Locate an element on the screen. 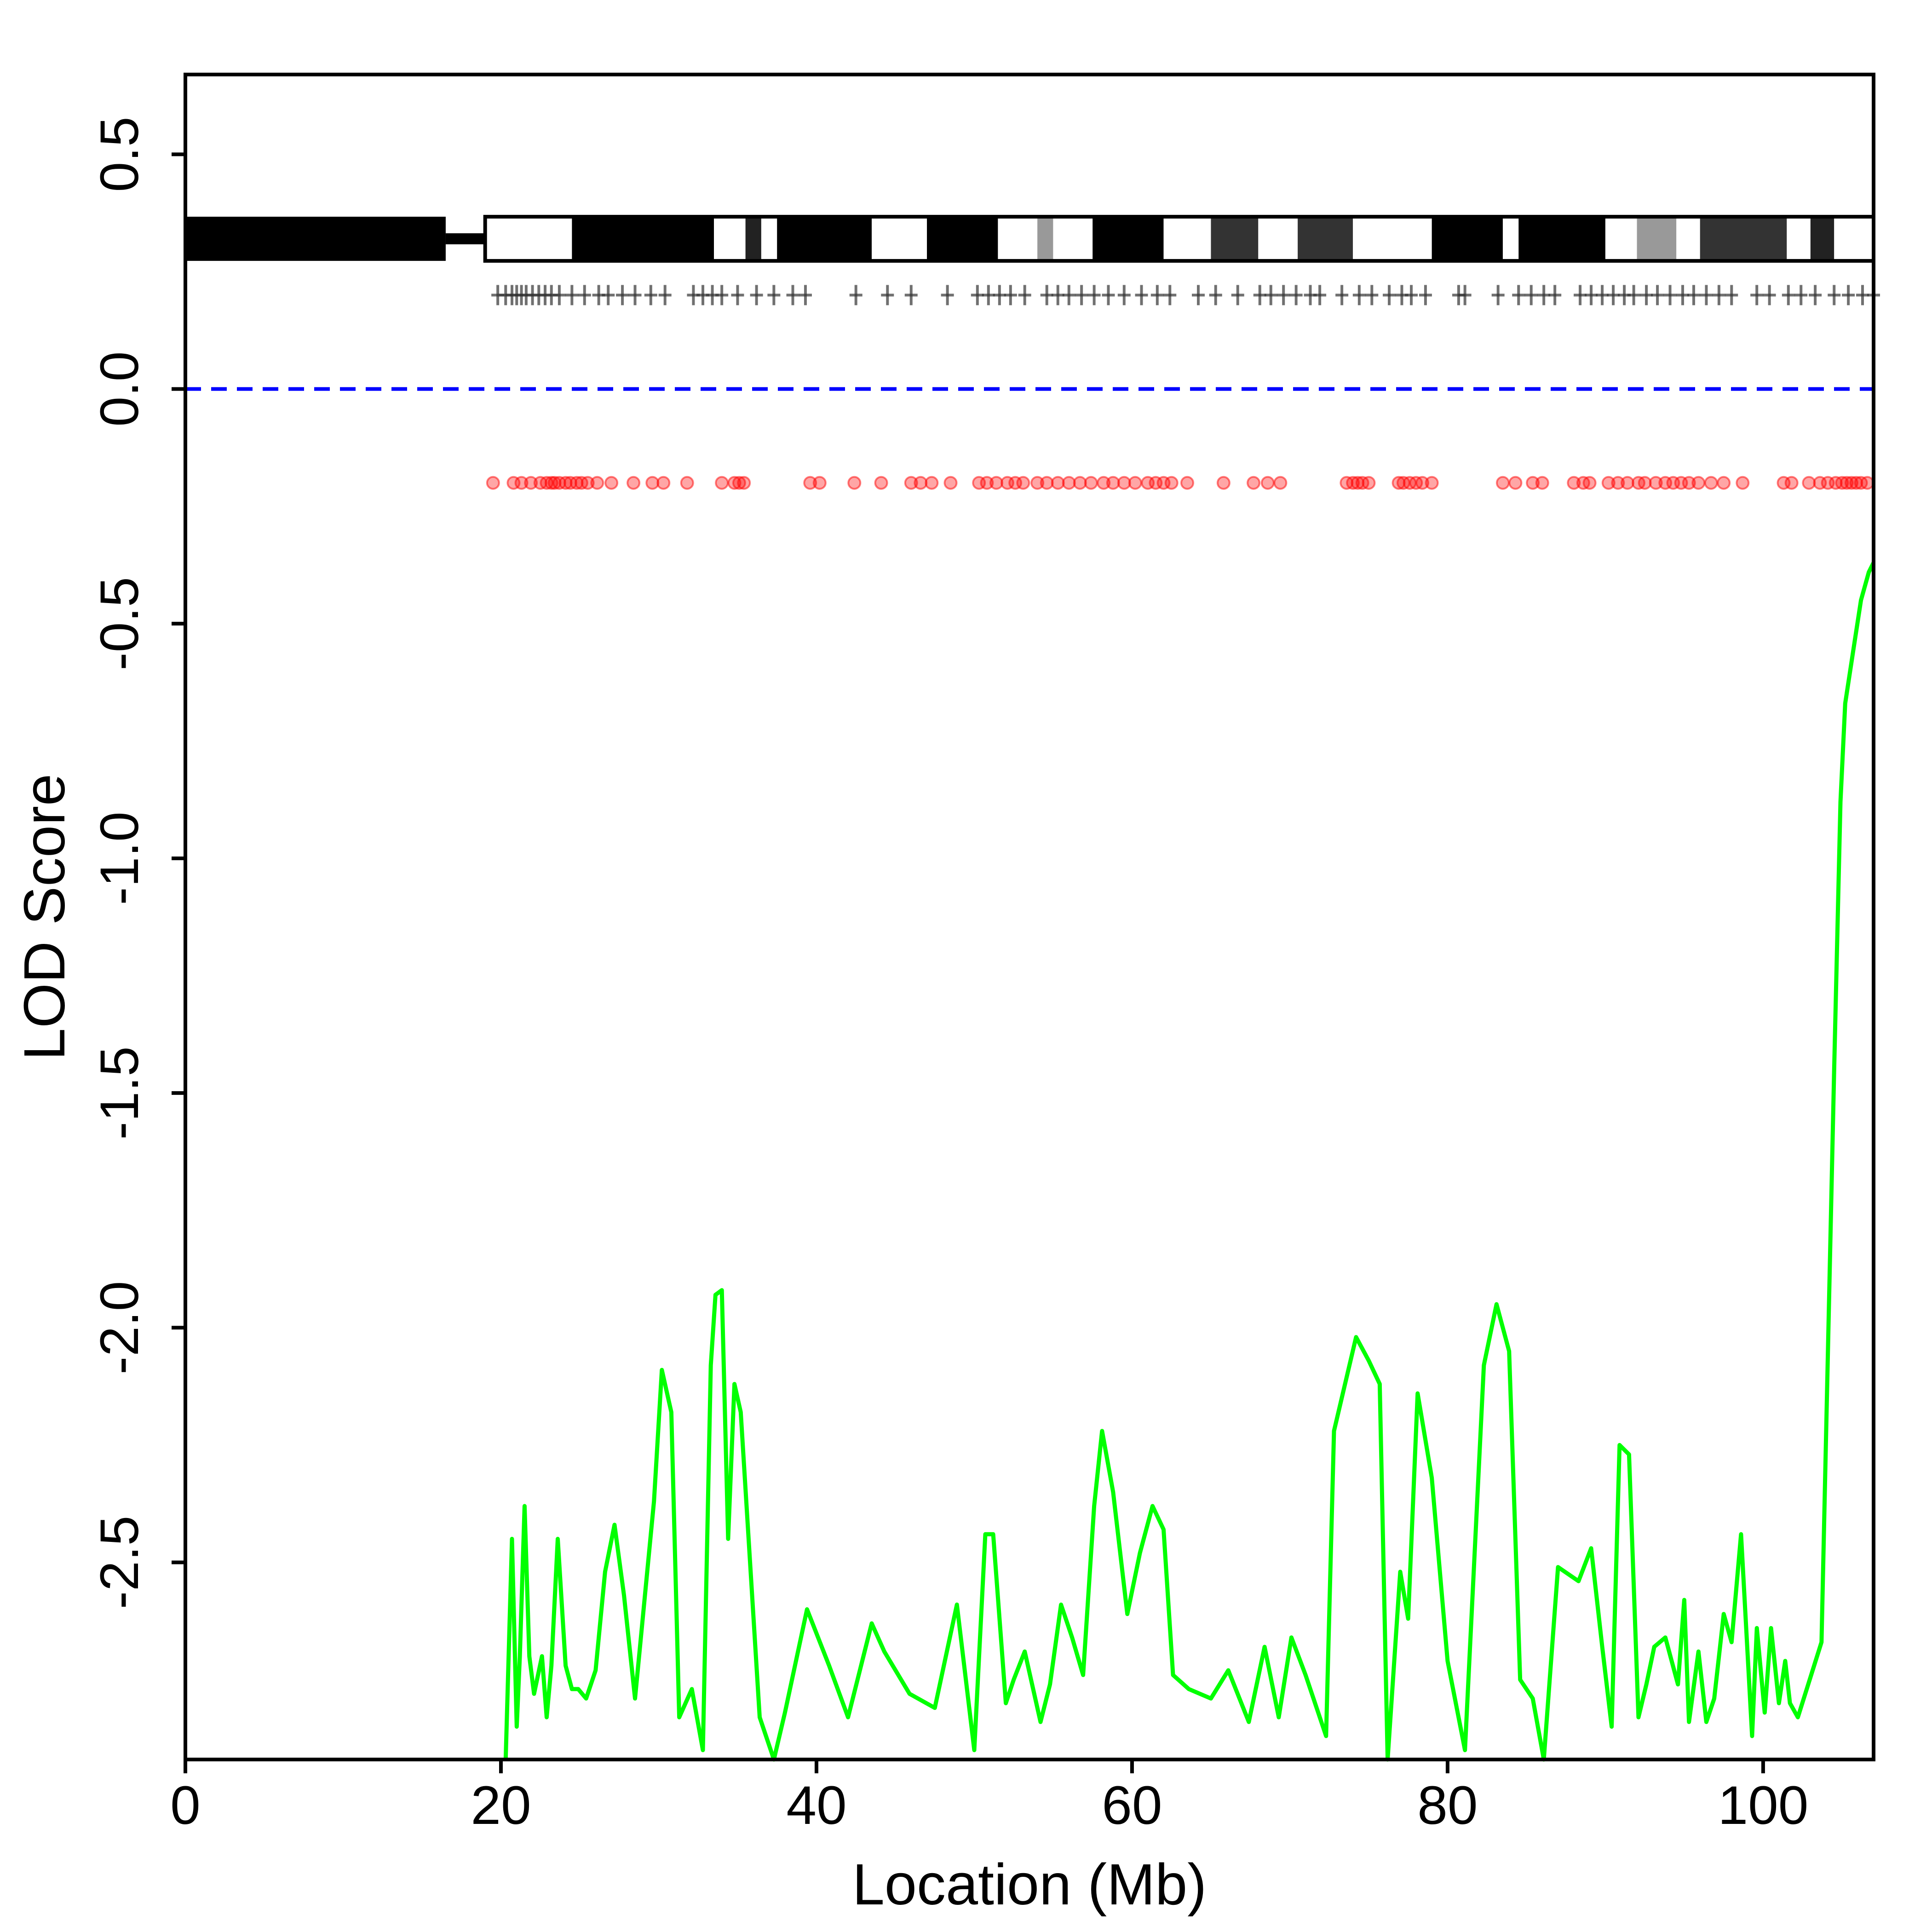 This screenshot has height=1932, width=1932. chromosome-ideogram is located at coordinates (1030, 239).